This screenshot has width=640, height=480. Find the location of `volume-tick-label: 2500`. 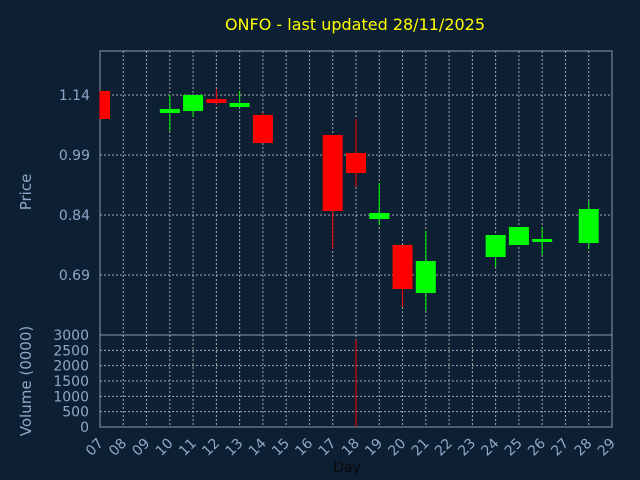

volume-tick-label: 2500 is located at coordinates (71, 351).